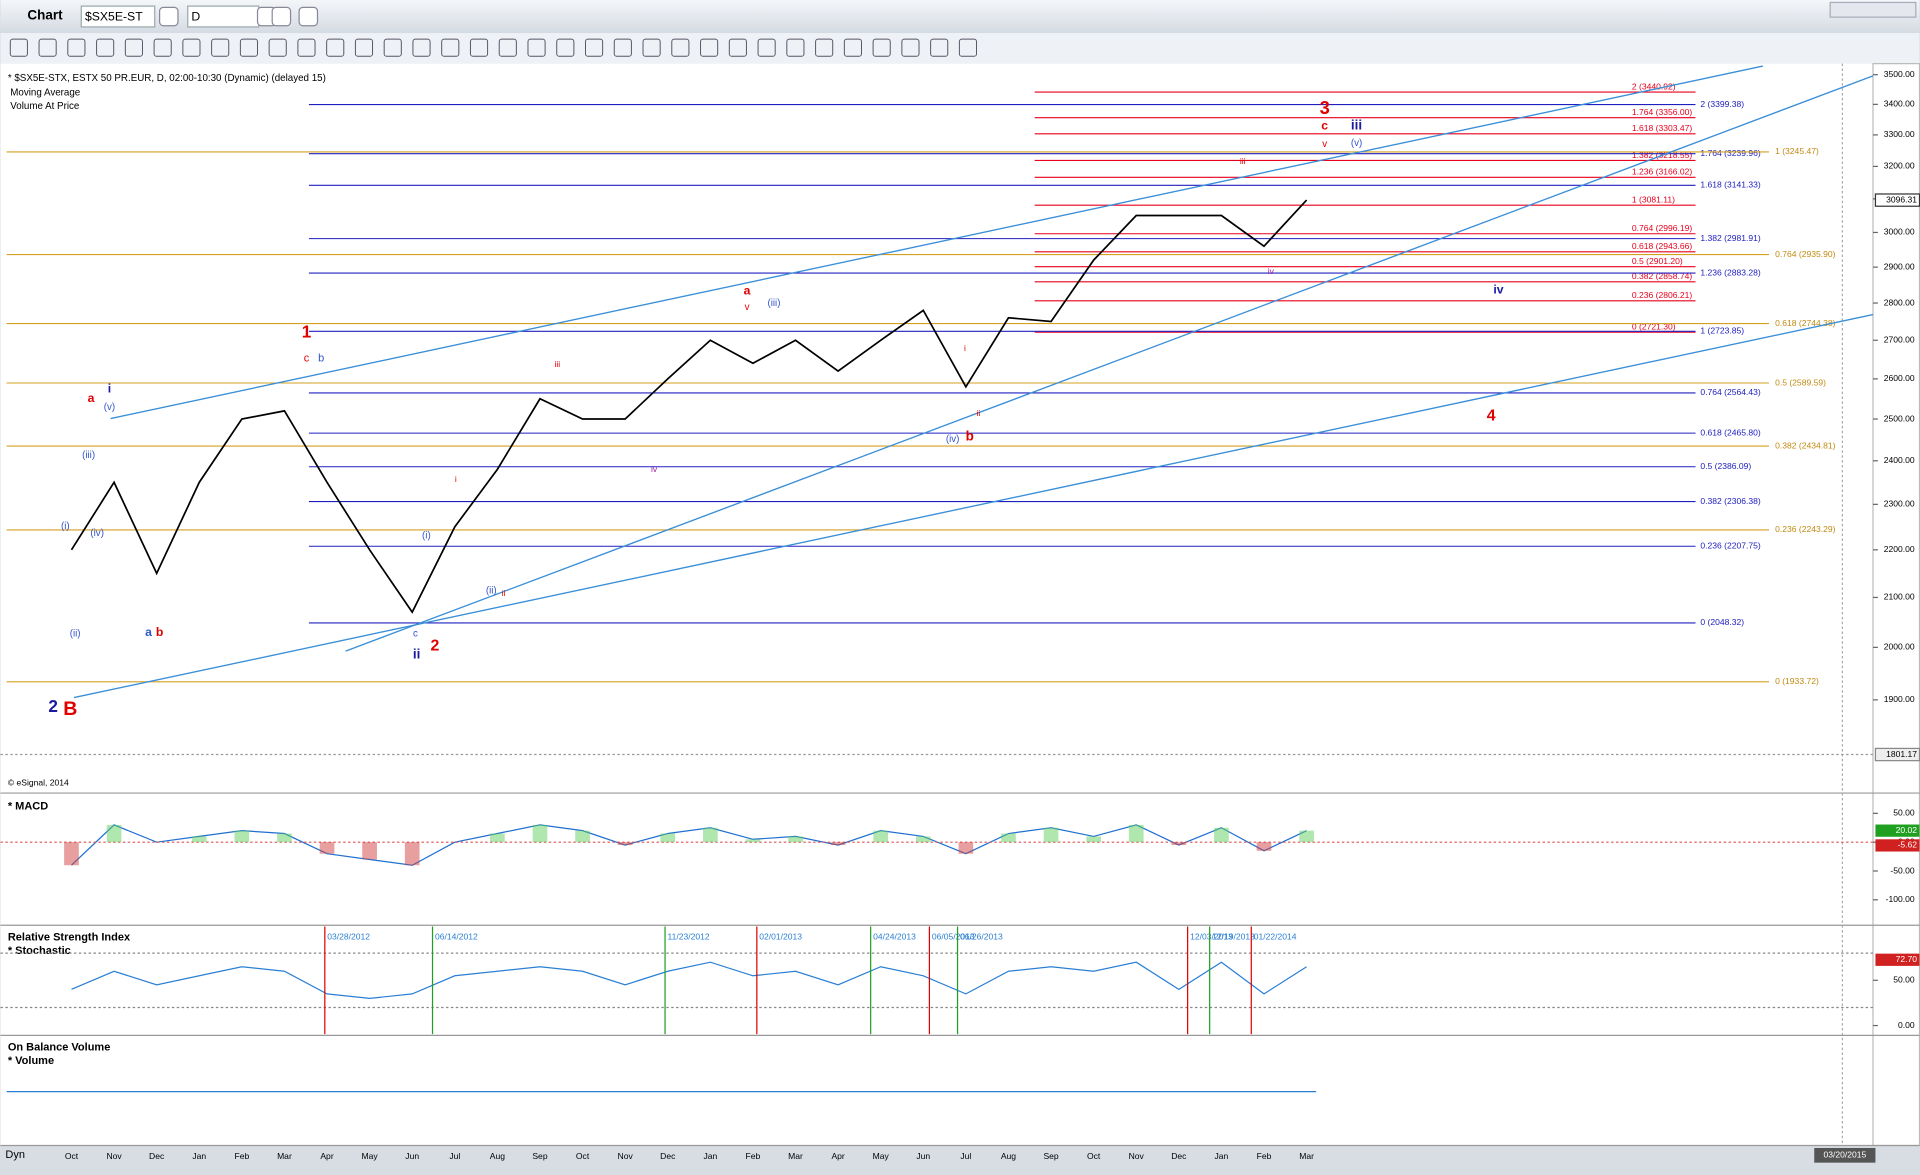  I want to click on title-bar, so click(960, 17).